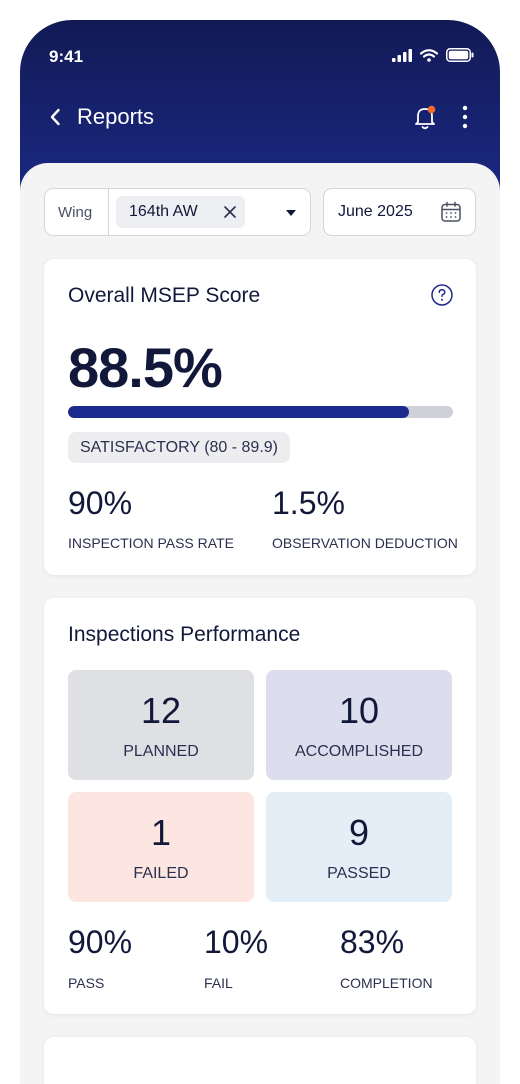  I want to click on status-icons, so click(433, 55).